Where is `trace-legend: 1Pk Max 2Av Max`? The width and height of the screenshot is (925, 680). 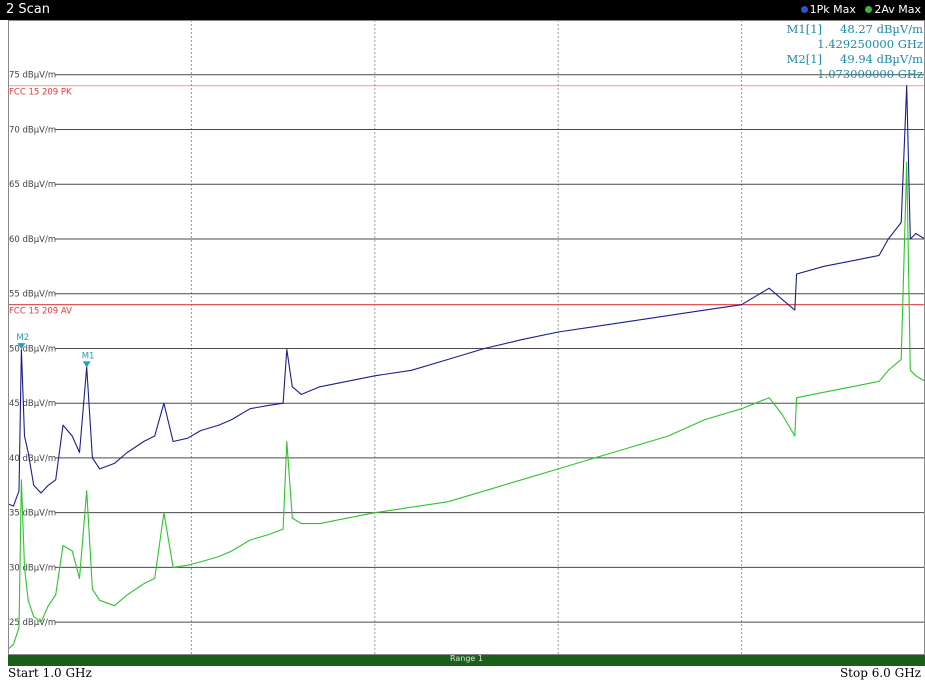
trace-legend: 1Pk Max 2Av Max is located at coordinates (858, 9).